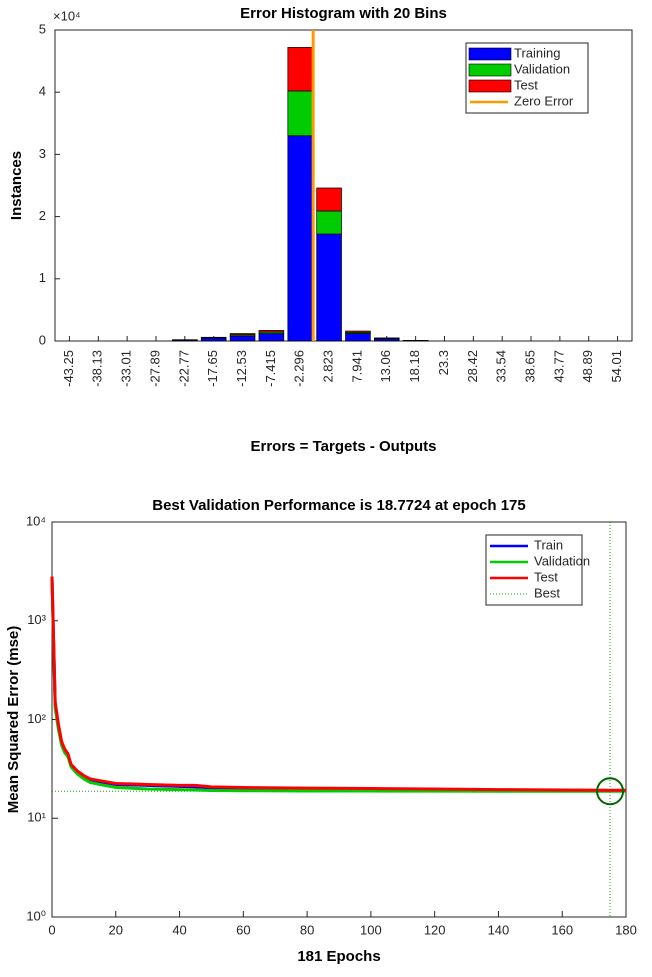  What do you see at coordinates (36, 619) in the screenshot?
I see `y-tick-label: 10³` at bounding box center [36, 619].